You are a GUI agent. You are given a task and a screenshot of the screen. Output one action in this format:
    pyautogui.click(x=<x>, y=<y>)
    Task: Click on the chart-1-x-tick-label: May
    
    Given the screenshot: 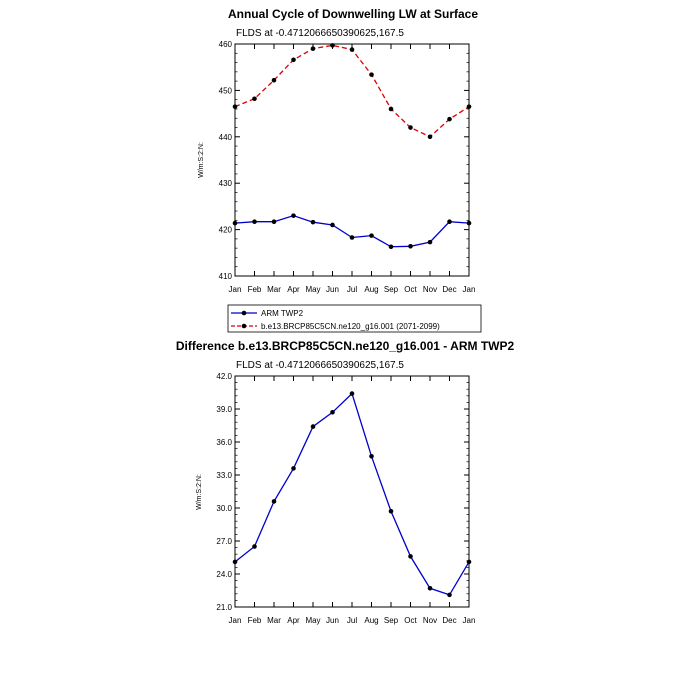 What is the action you would take?
    pyautogui.click(x=312, y=289)
    